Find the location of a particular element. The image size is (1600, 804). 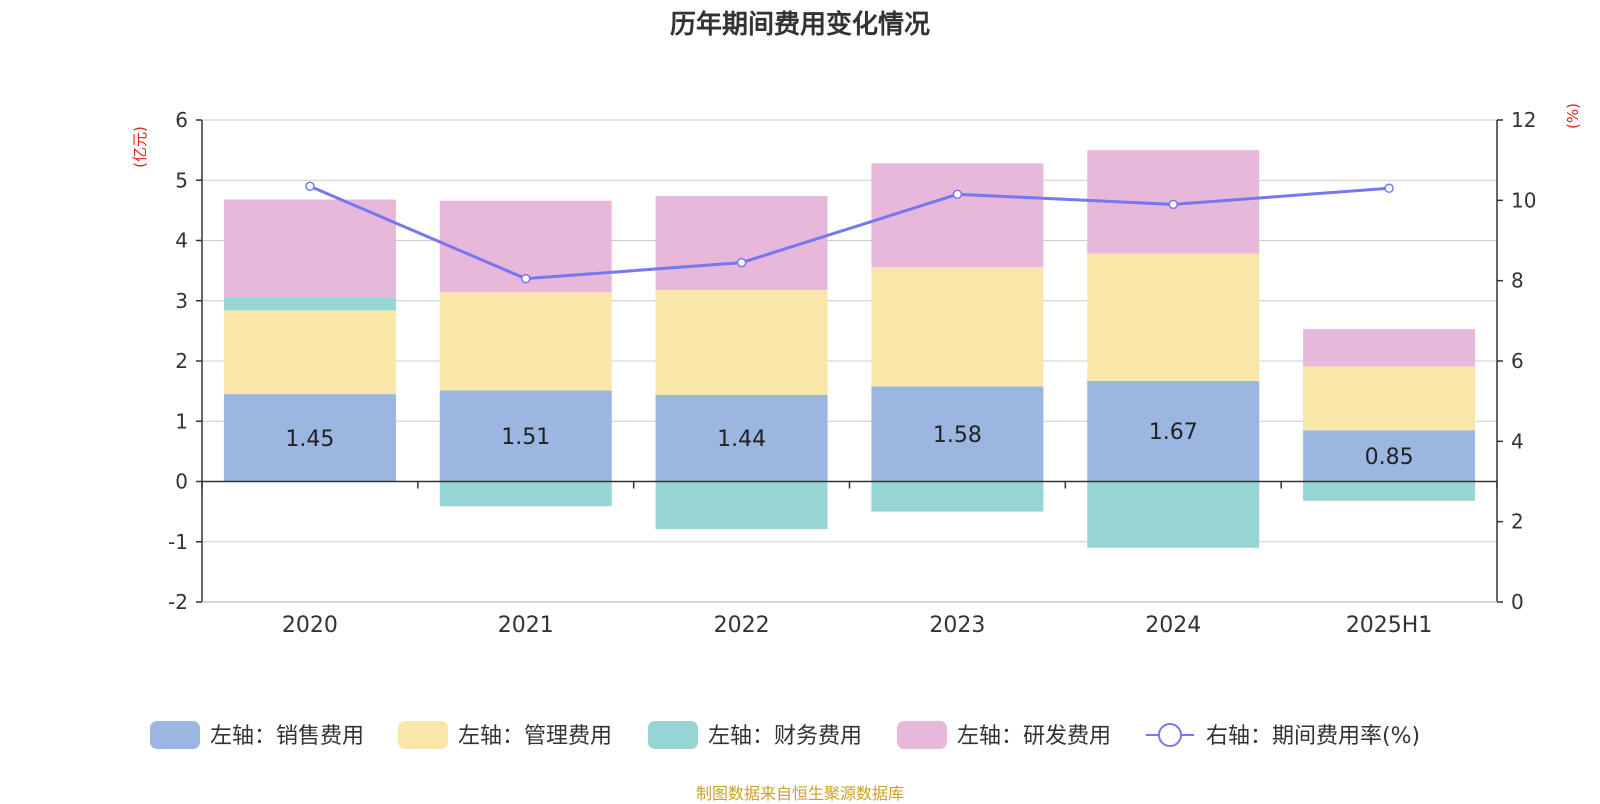

legend-label: 左轴：财务费用 is located at coordinates (785, 736).